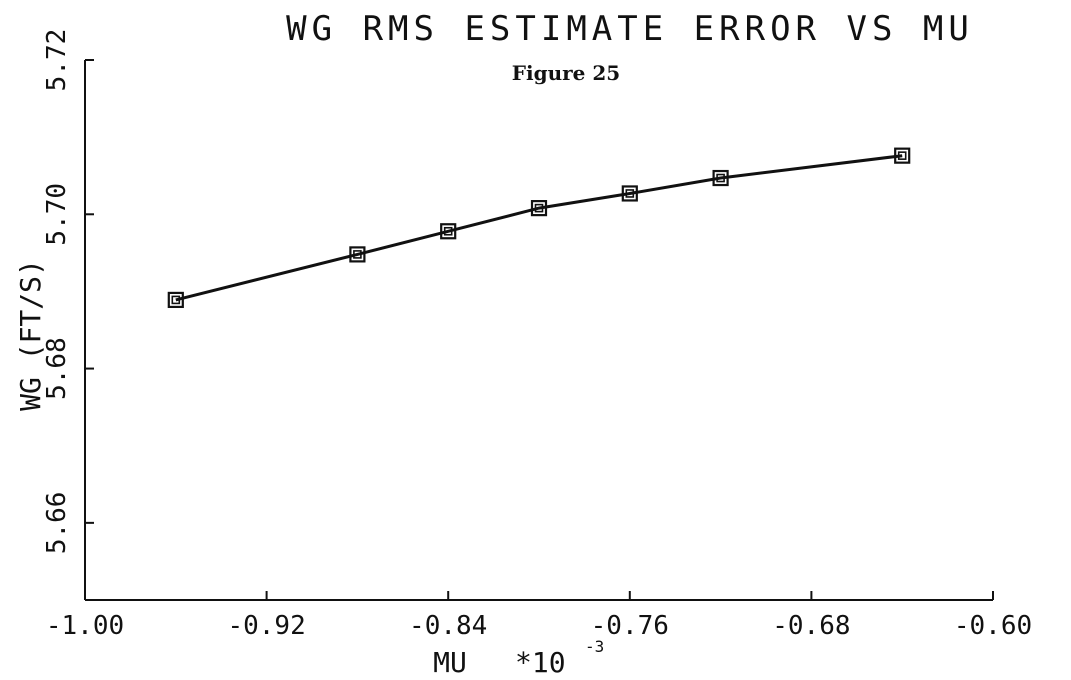  I want to click on x-tick-label: -0.76, so click(630, 626).